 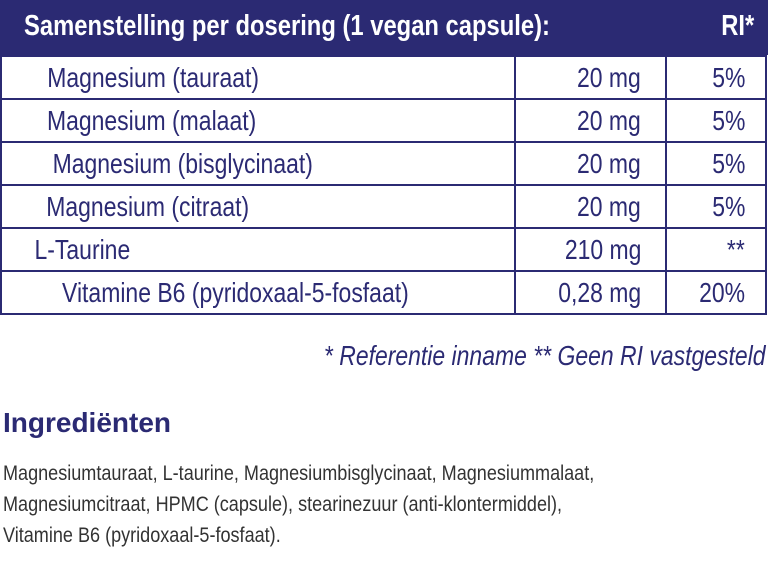 I want to click on table-row: Magnesium (citraat) 20 mg 5%, so click(x=383, y=206).